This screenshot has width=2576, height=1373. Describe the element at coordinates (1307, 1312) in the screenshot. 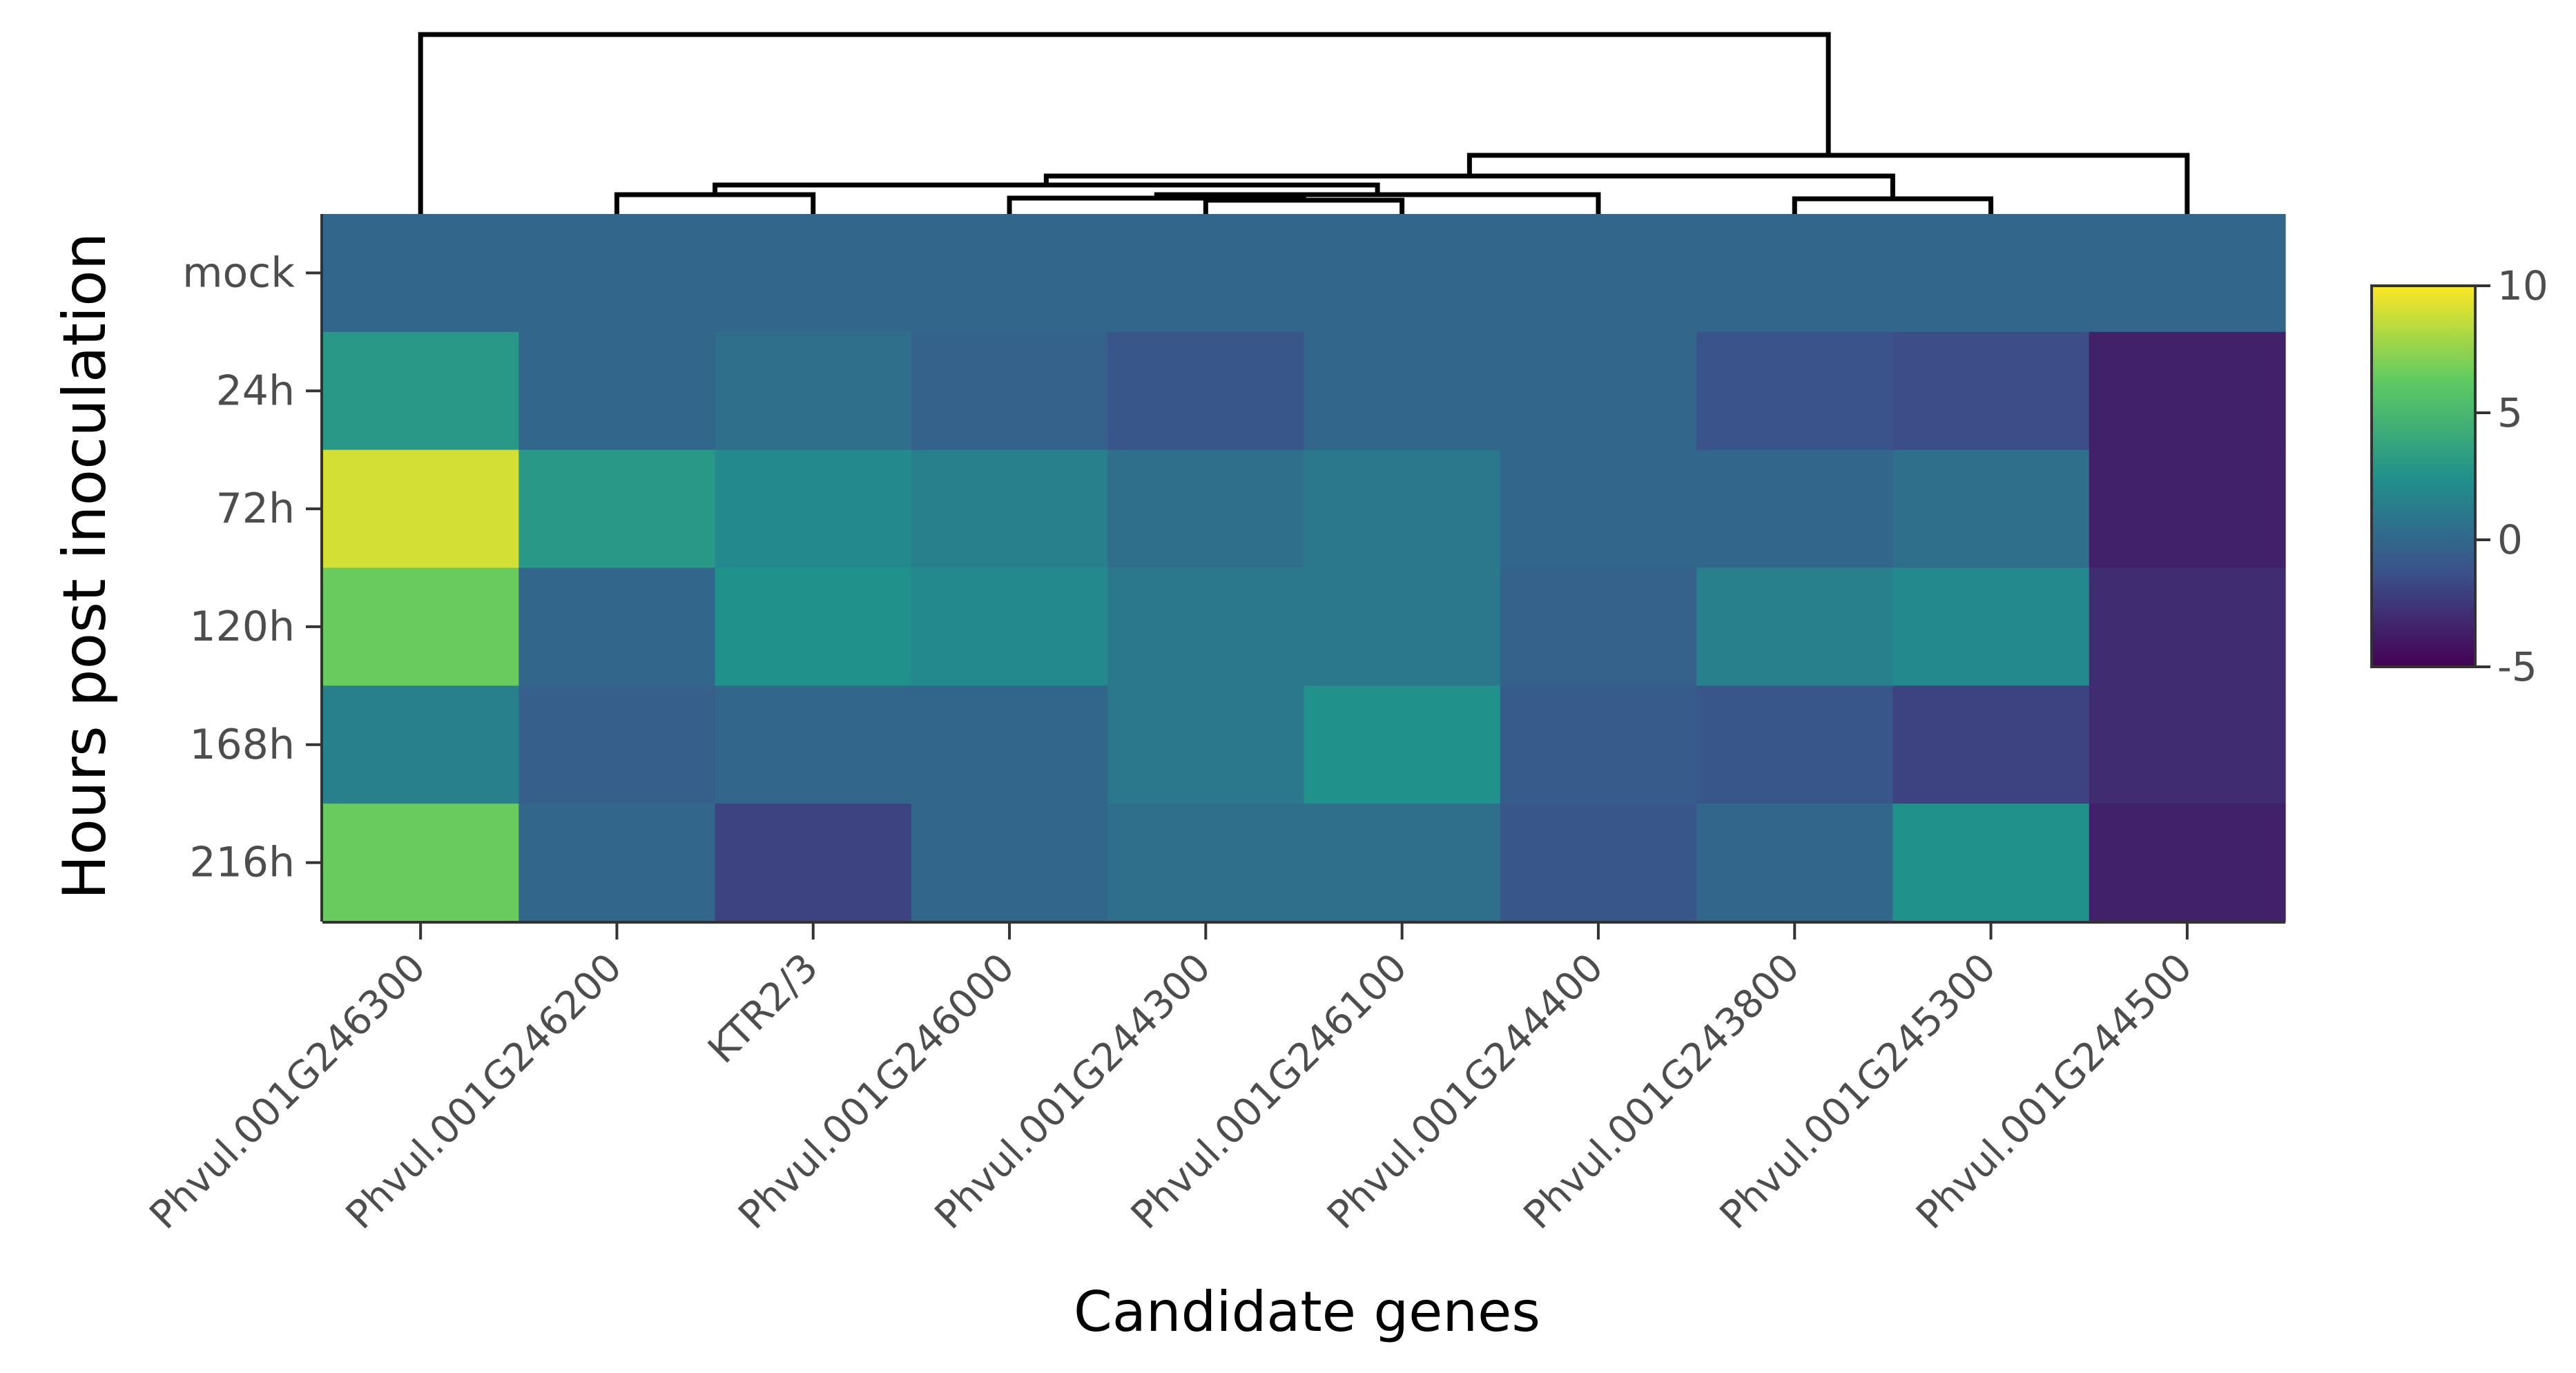

I see `x-axis-title: Candidate genes` at that location.